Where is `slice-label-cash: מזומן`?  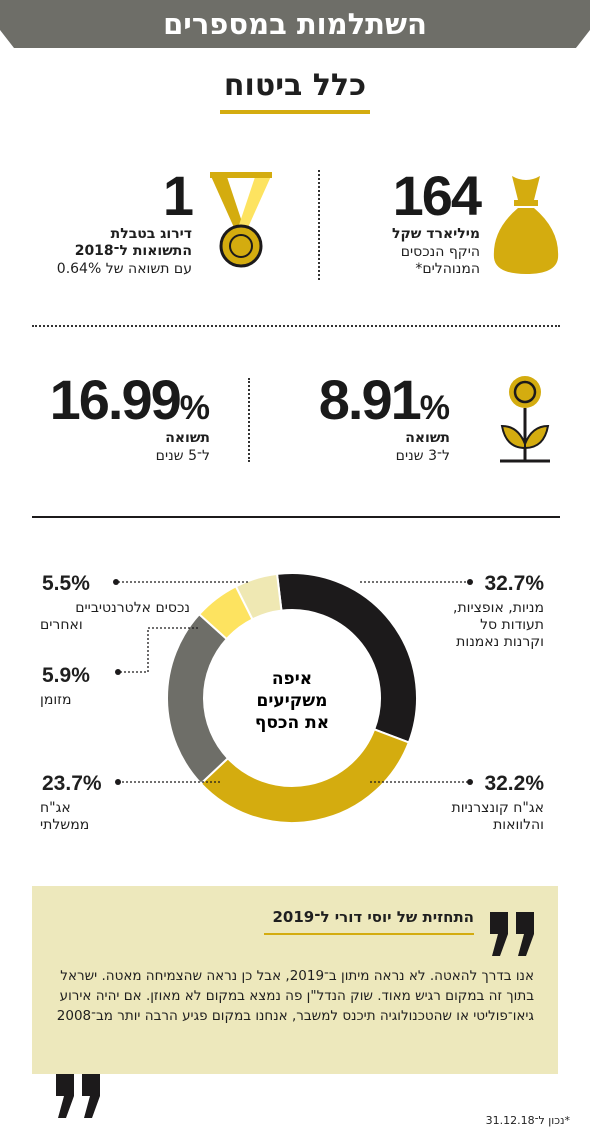
slice-label-cash: מזומן is located at coordinates (56, 700).